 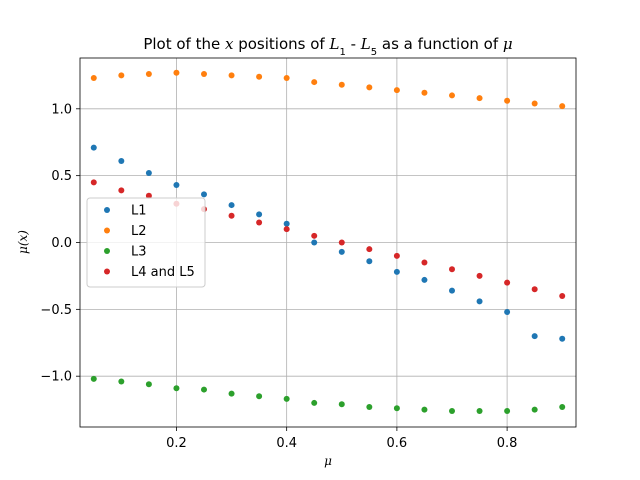 What do you see at coordinates (281, 44) in the screenshot?
I see `title-part: positions of` at bounding box center [281, 44].